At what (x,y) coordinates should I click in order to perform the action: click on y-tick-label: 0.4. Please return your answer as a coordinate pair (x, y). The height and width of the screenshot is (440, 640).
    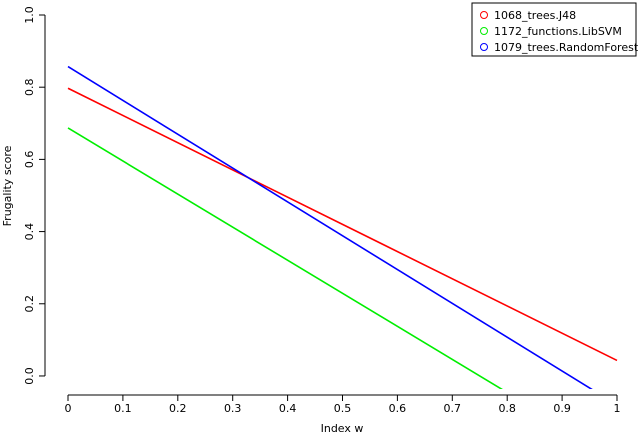
    Looking at the image, I should click on (29, 232).